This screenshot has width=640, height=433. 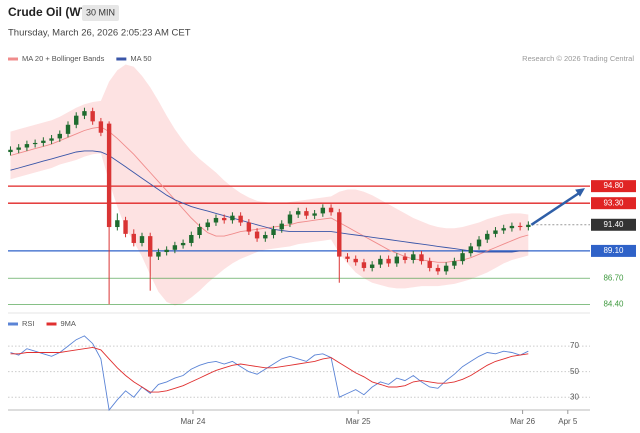 I want to click on interval: 30 MIN, so click(x=100, y=12).